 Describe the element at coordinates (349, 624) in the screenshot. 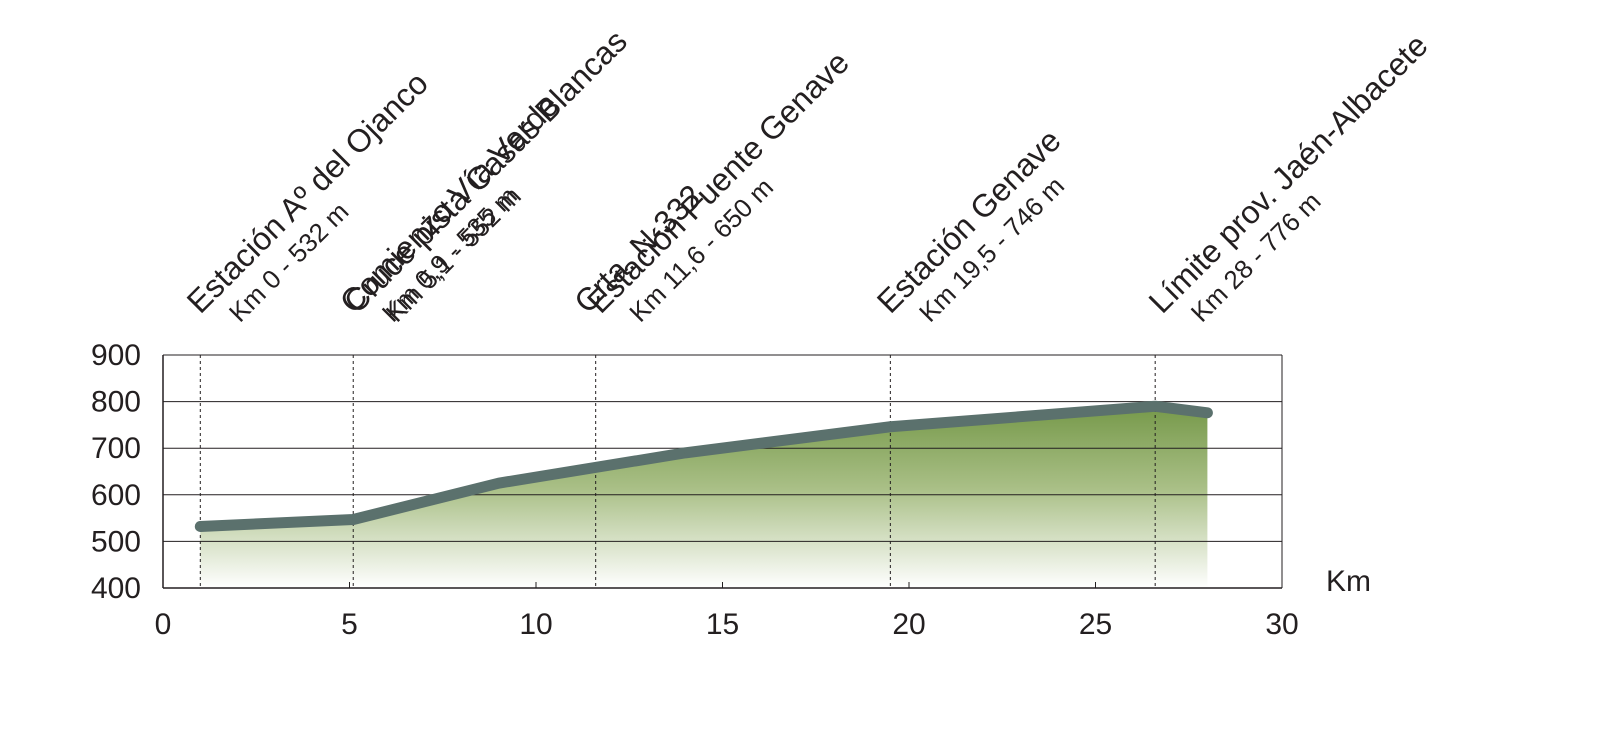

I see `x-tick-label-5: 5` at that location.